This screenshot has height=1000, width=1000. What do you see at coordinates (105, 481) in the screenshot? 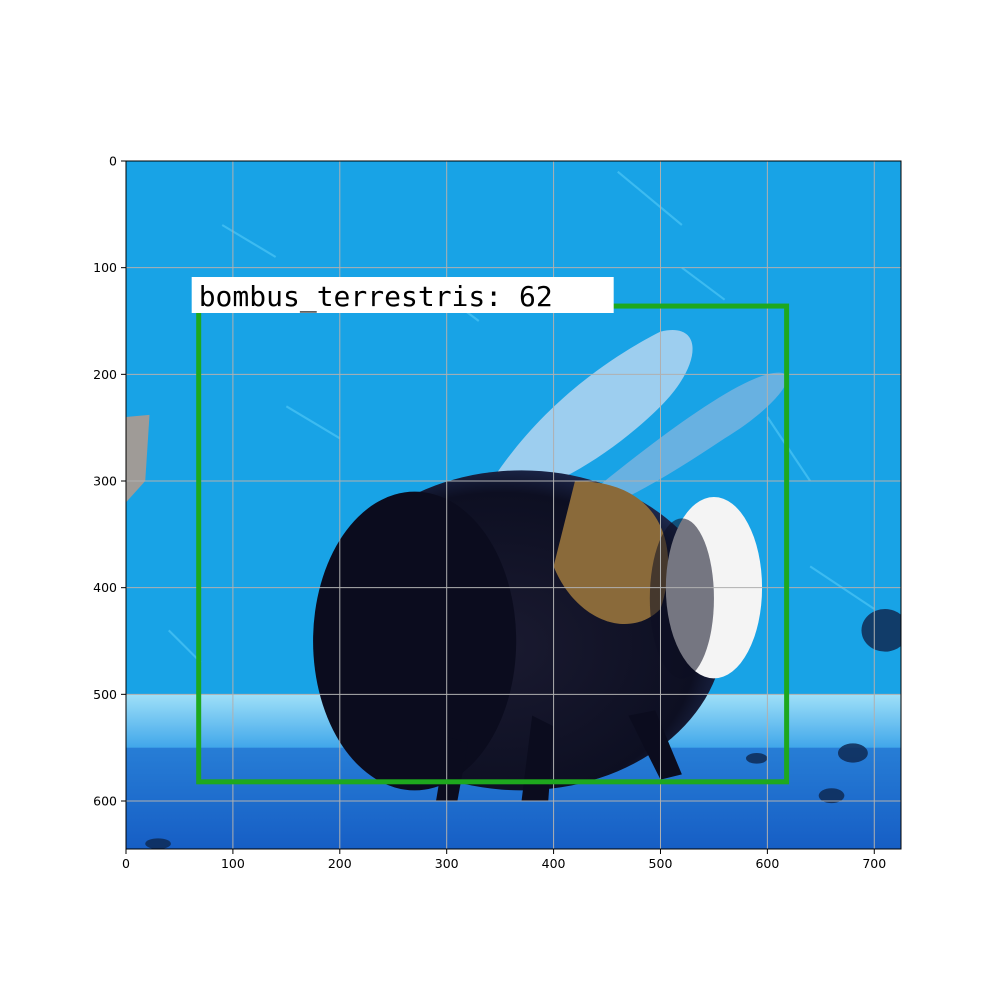
I see `y-tick-label: 300` at bounding box center [105, 481].